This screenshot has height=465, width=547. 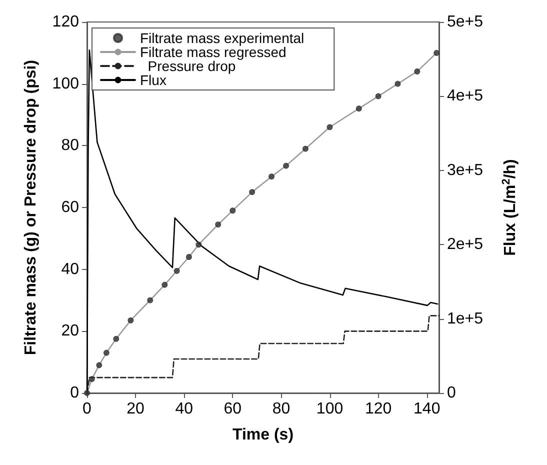 I want to click on y2-tick-label: 5e+5, so click(x=465, y=22).